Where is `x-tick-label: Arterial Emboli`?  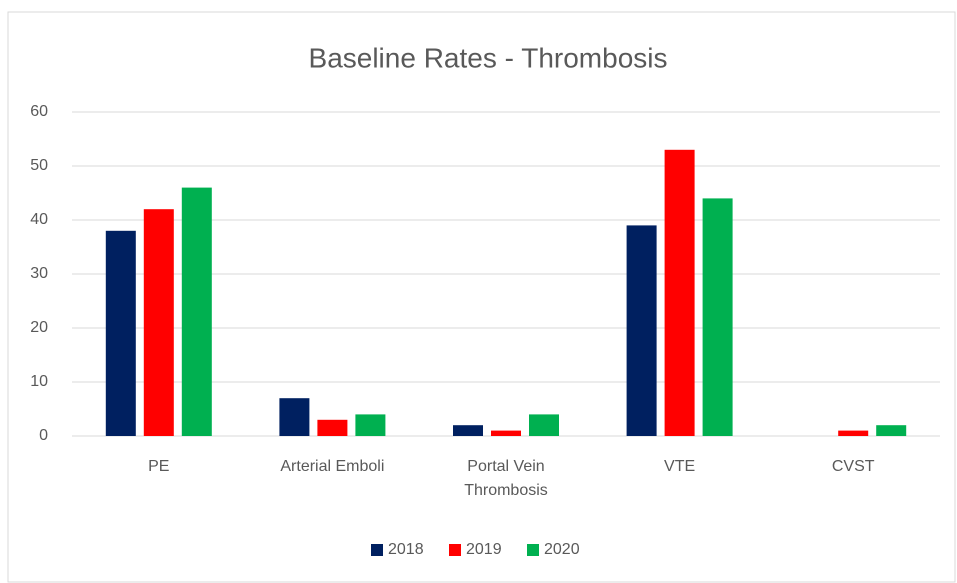
x-tick-label: Arterial Emboli is located at coordinates (332, 466).